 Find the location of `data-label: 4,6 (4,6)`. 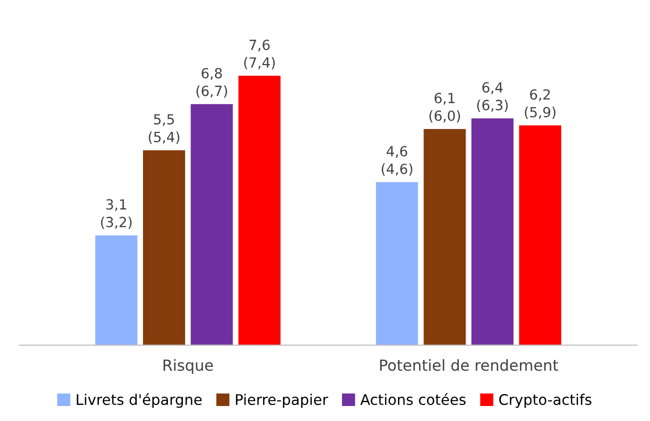

data-label: 4,6 (4,6) is located at coordinates (397, 161).